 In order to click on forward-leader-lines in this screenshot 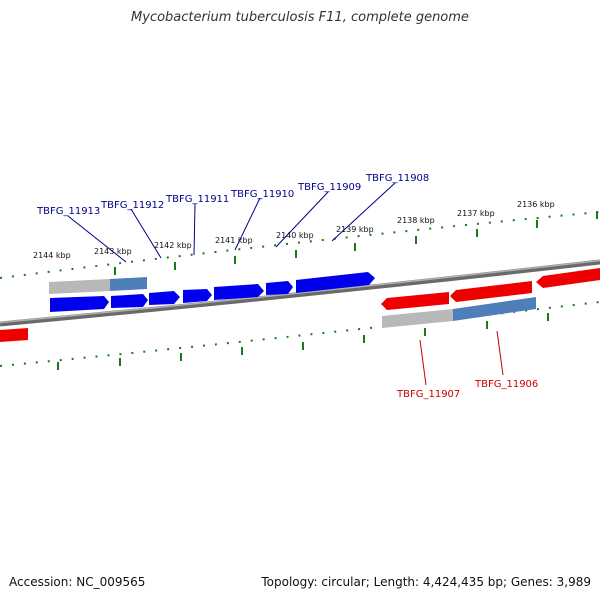, I will do `click(231, 222)`.